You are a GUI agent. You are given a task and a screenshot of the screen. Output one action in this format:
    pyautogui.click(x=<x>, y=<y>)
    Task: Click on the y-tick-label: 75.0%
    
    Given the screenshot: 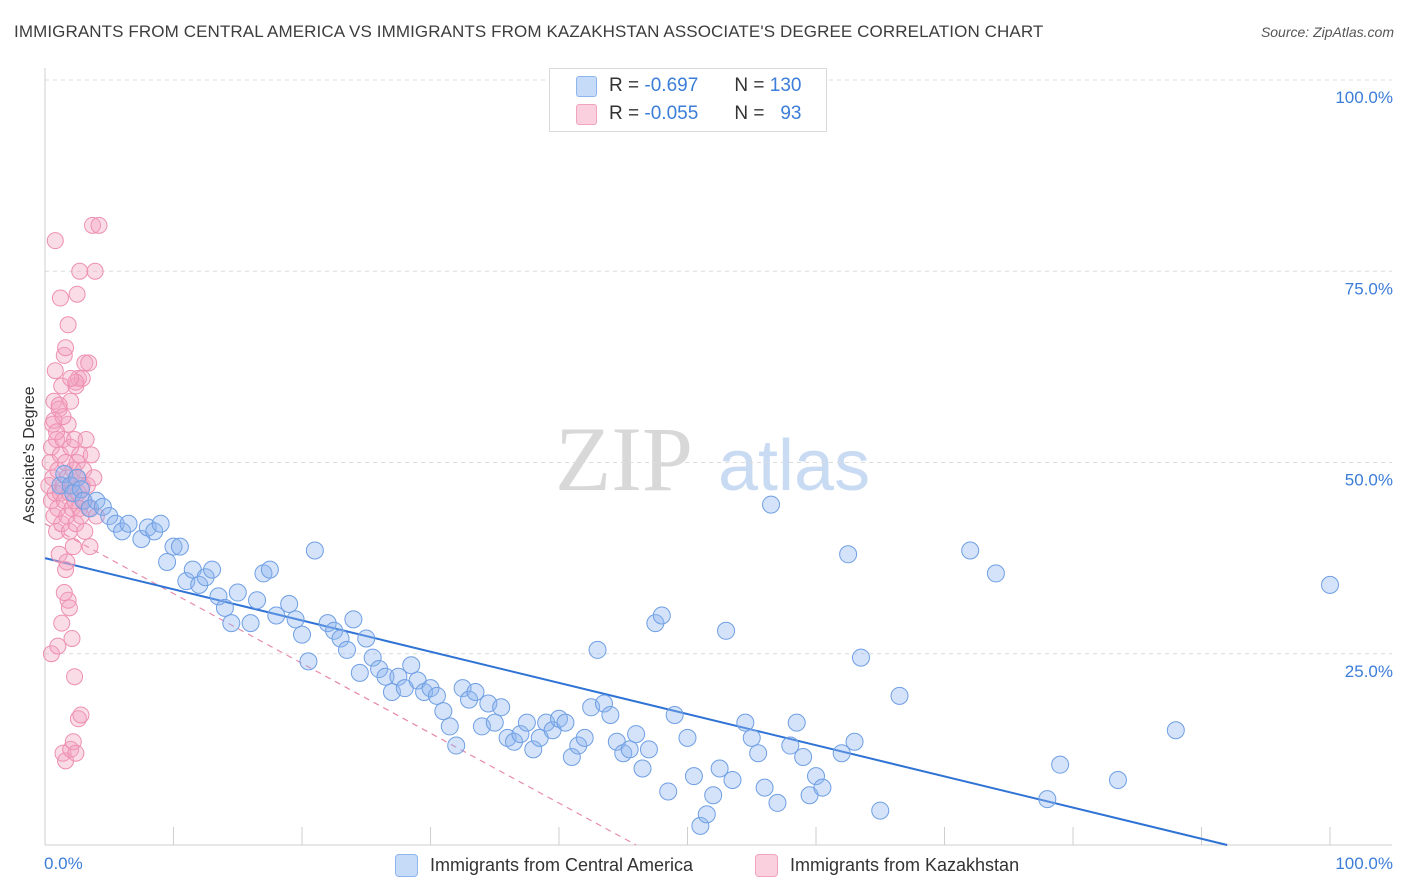 What is the action you would take?
    pyautogui.click(x=1369, y=288)
    